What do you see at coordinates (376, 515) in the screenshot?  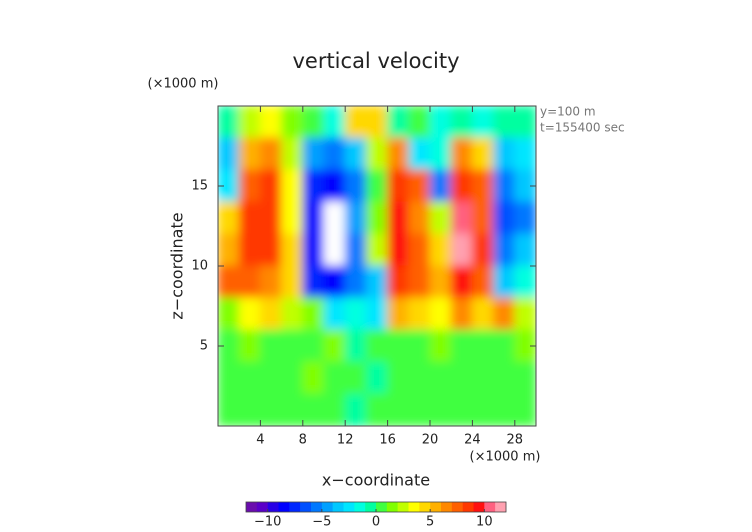 I see `colorbar: −10 −5 0 5 10` at bounding box center [376, 515].